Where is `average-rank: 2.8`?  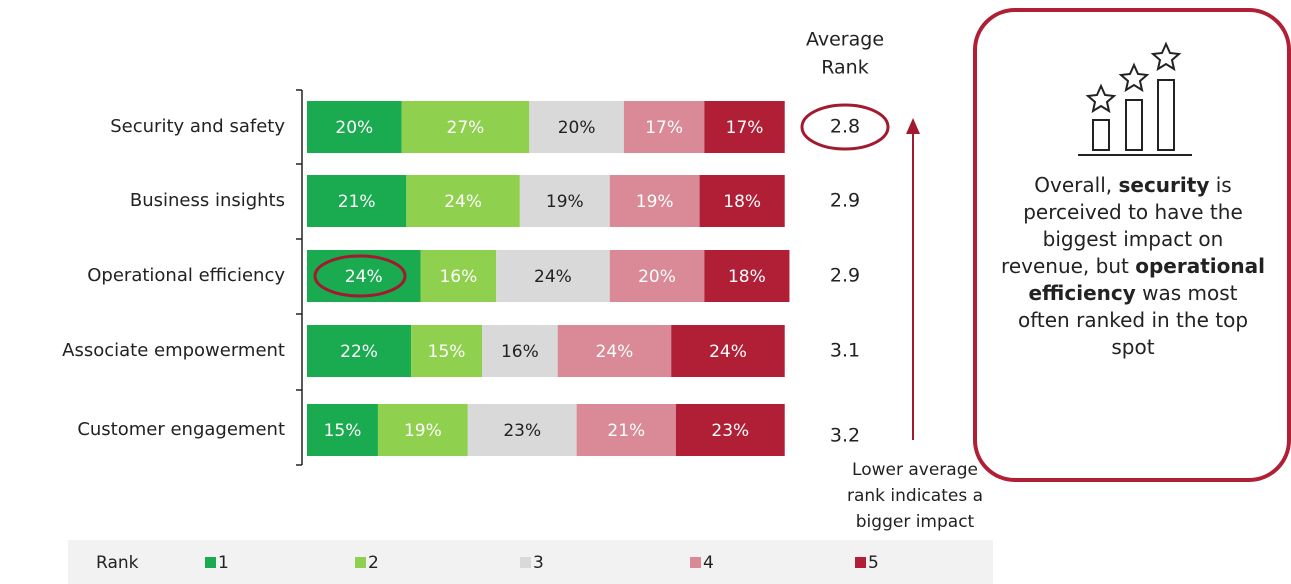 average-rank: 2.8 is located at coordinates (845, 127).